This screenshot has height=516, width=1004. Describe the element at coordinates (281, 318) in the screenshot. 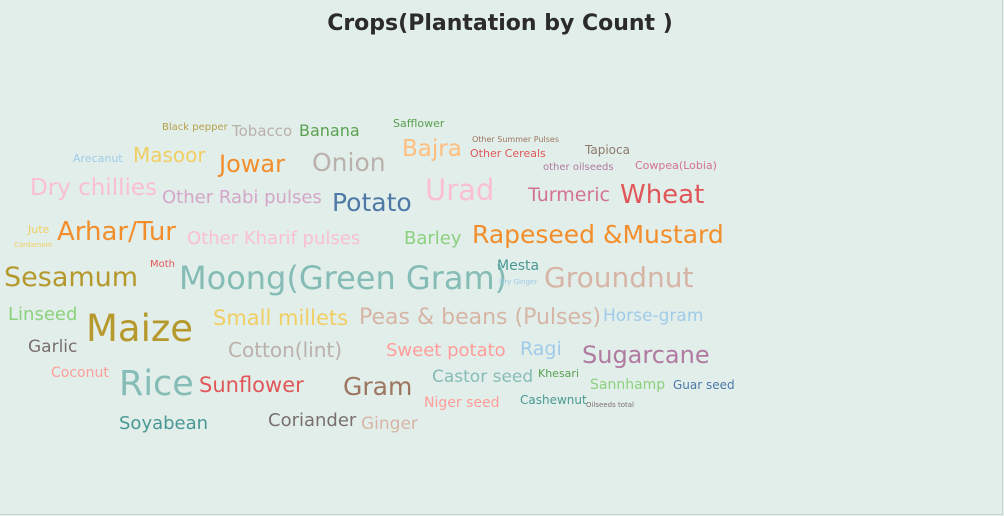

I see `word-small-millets: Small millets` at that location.